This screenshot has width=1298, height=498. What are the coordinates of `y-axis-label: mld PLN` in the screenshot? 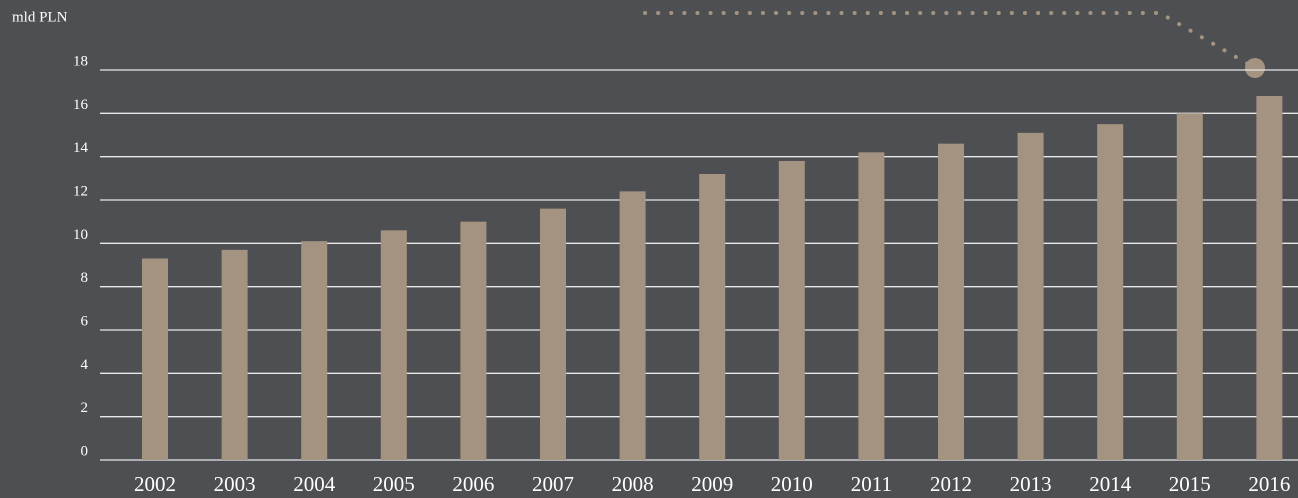 It's located at (40, 17).